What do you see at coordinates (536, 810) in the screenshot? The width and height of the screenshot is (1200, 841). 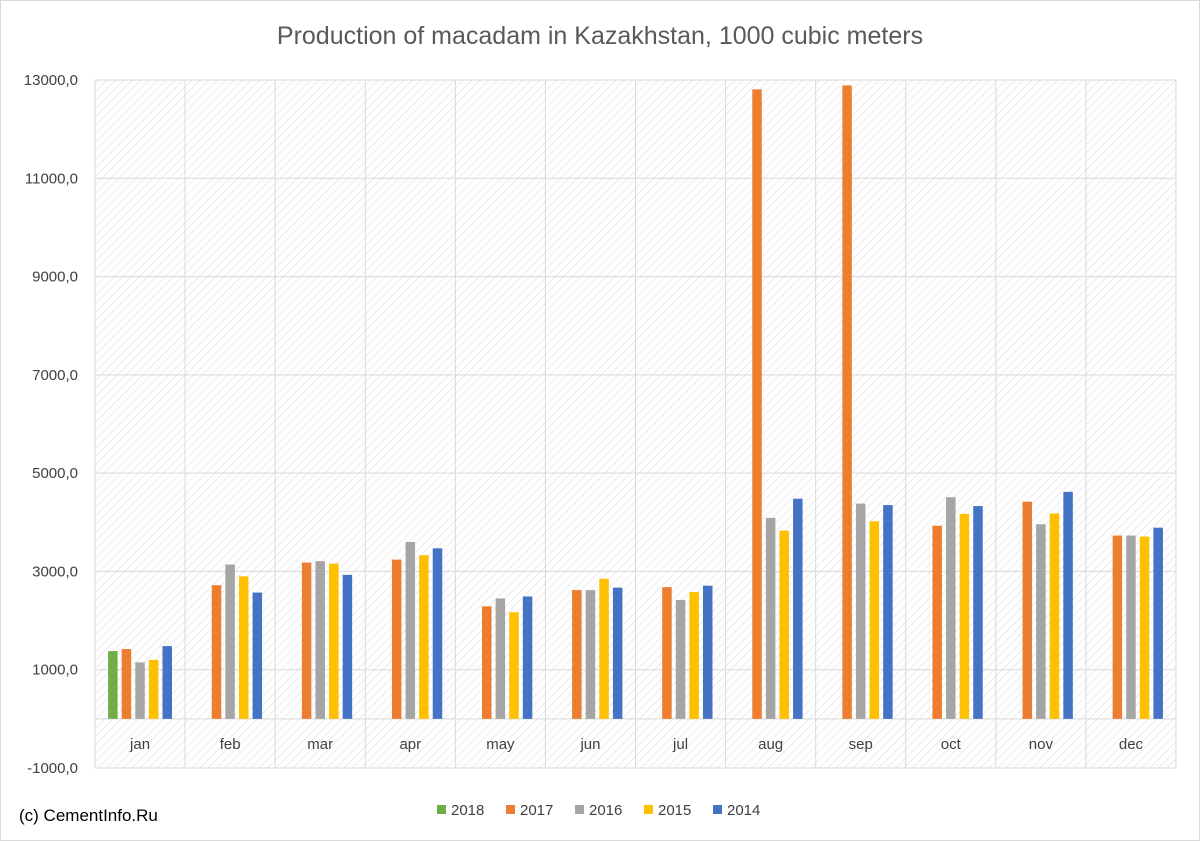 I see `legend-label-2017: 2017` at bounding box center [536, 810].